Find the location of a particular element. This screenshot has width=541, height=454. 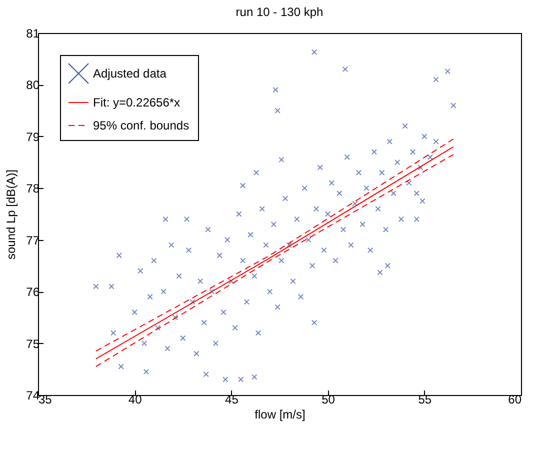

y-tick-label: 81 is located at coordinates (33, 33).